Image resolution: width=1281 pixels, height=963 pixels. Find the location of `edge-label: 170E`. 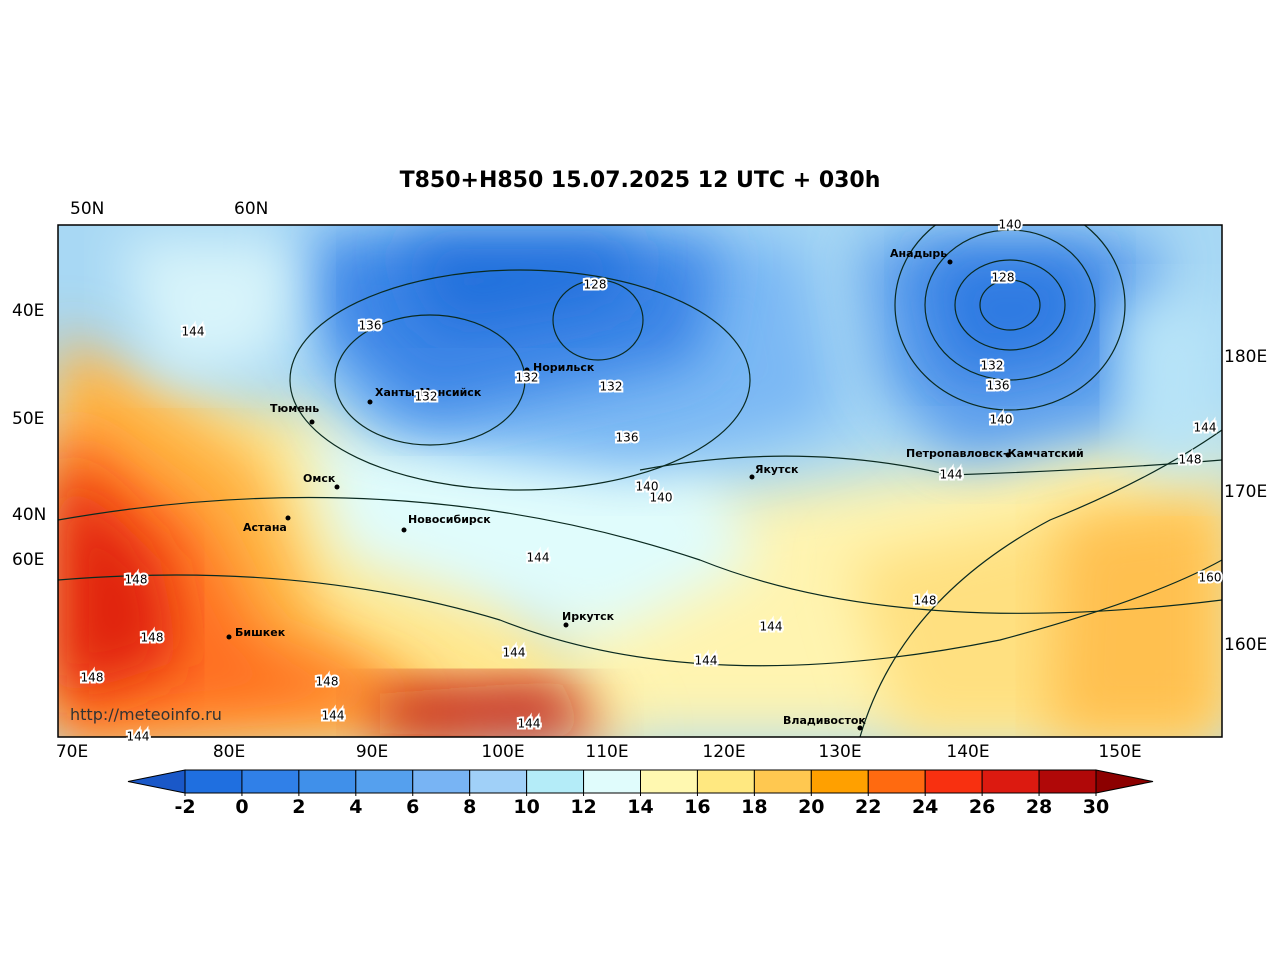

edge-label: 170E is located at coordinates (1245, 492).